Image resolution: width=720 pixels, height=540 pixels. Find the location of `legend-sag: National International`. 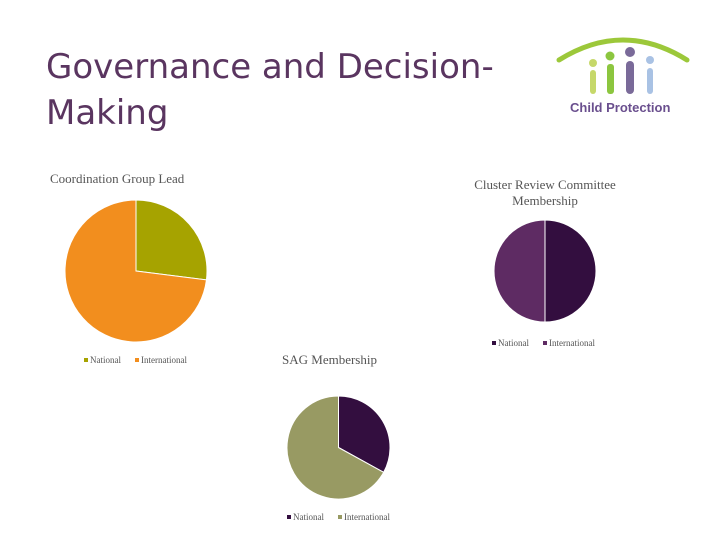

legend-sag: National International is located at coordinates (338, 517).